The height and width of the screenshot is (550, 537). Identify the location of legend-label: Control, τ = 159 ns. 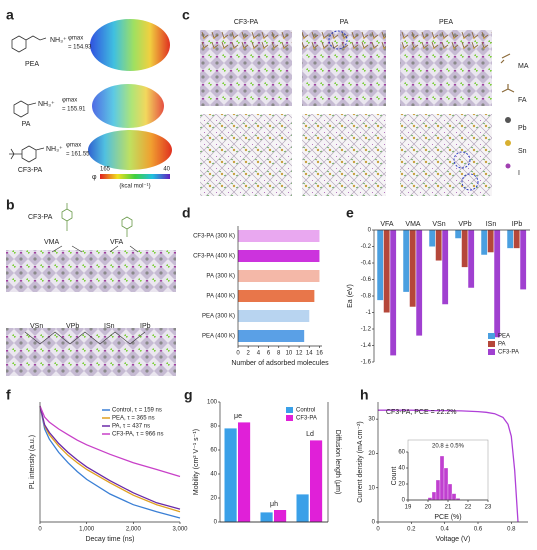
(137, 411).